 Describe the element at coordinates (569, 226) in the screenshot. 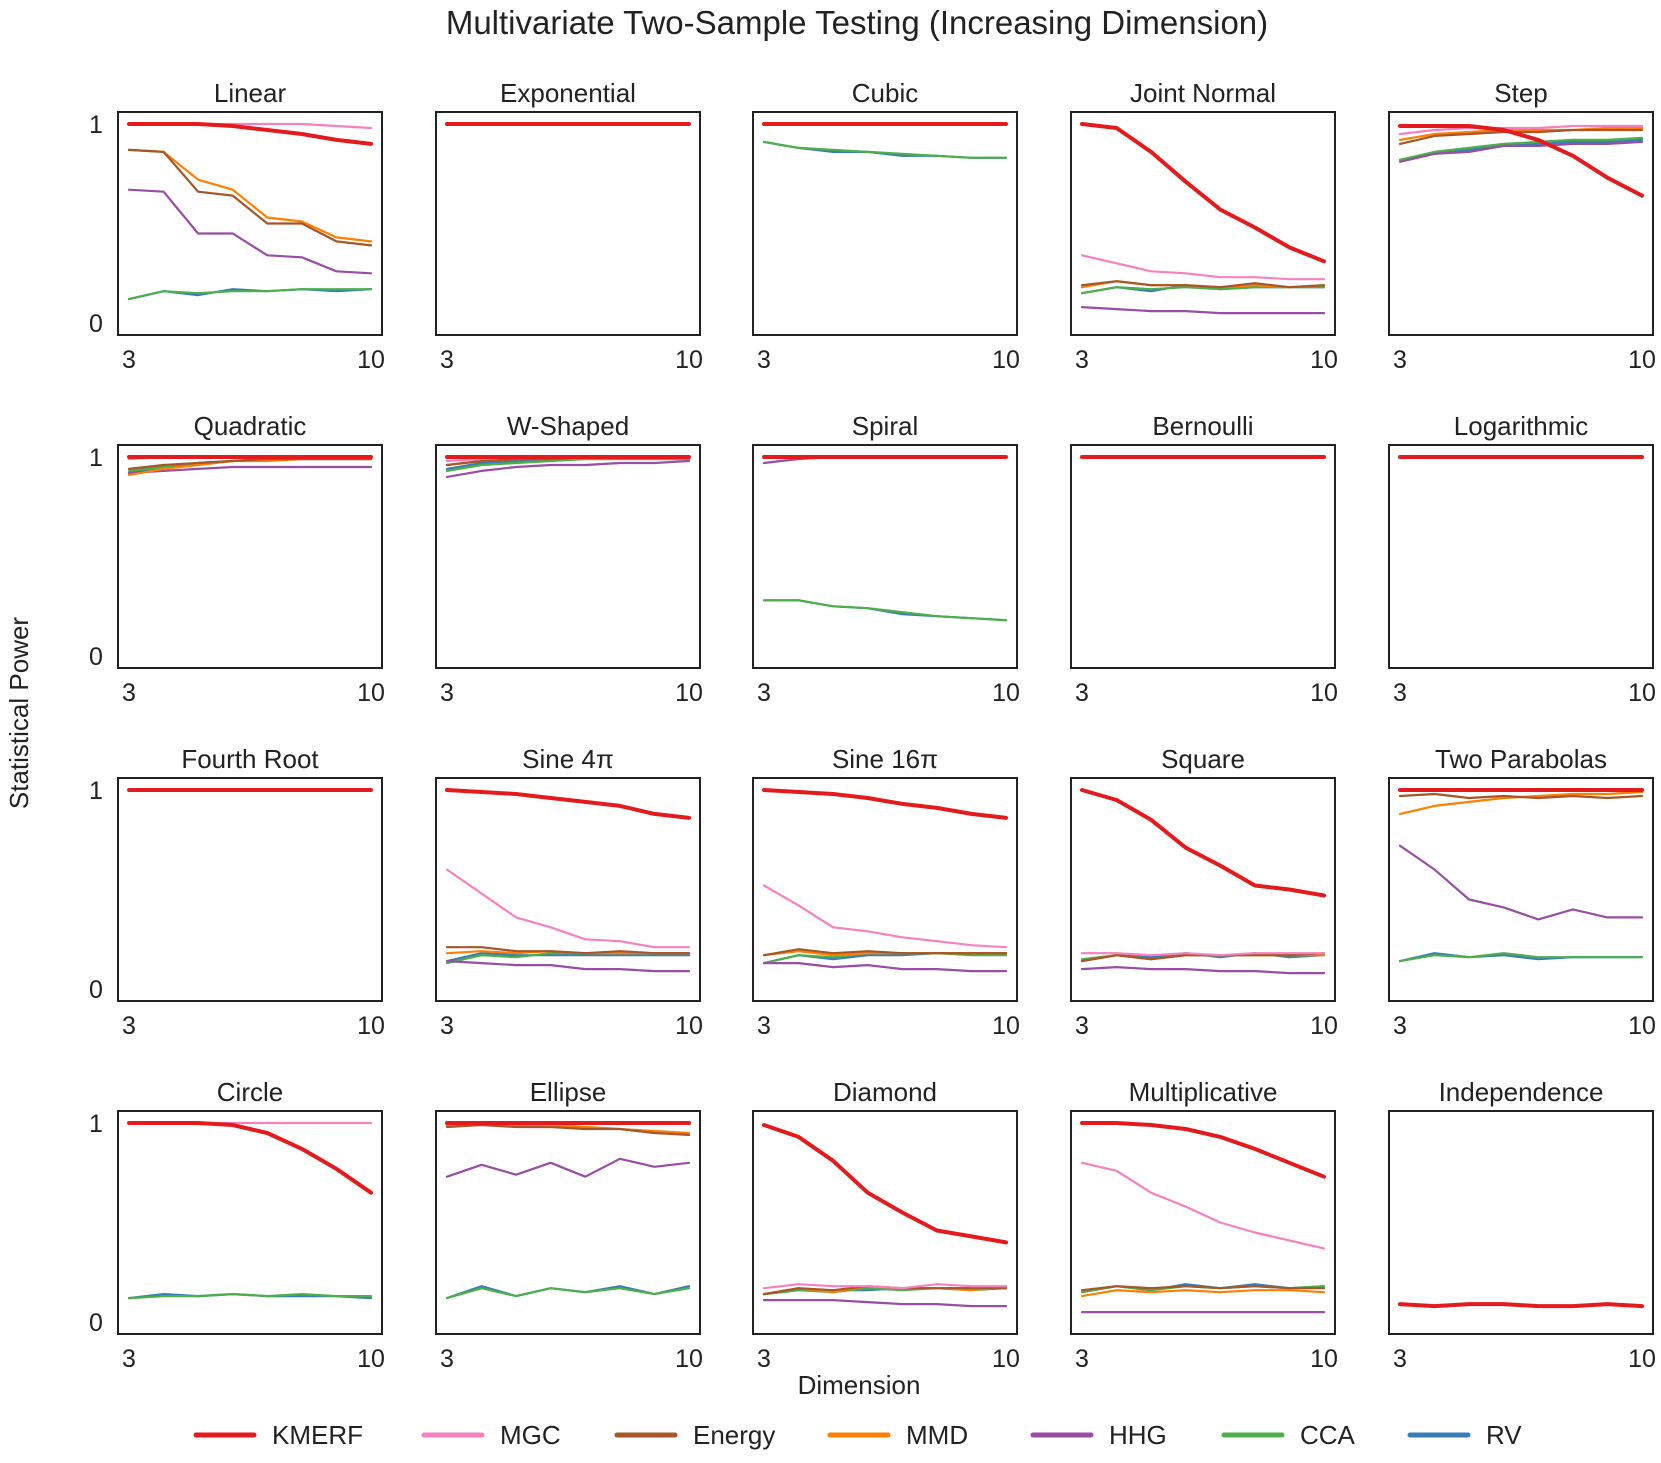

I see `panel-exponential: Exponential 3 10` at that location.